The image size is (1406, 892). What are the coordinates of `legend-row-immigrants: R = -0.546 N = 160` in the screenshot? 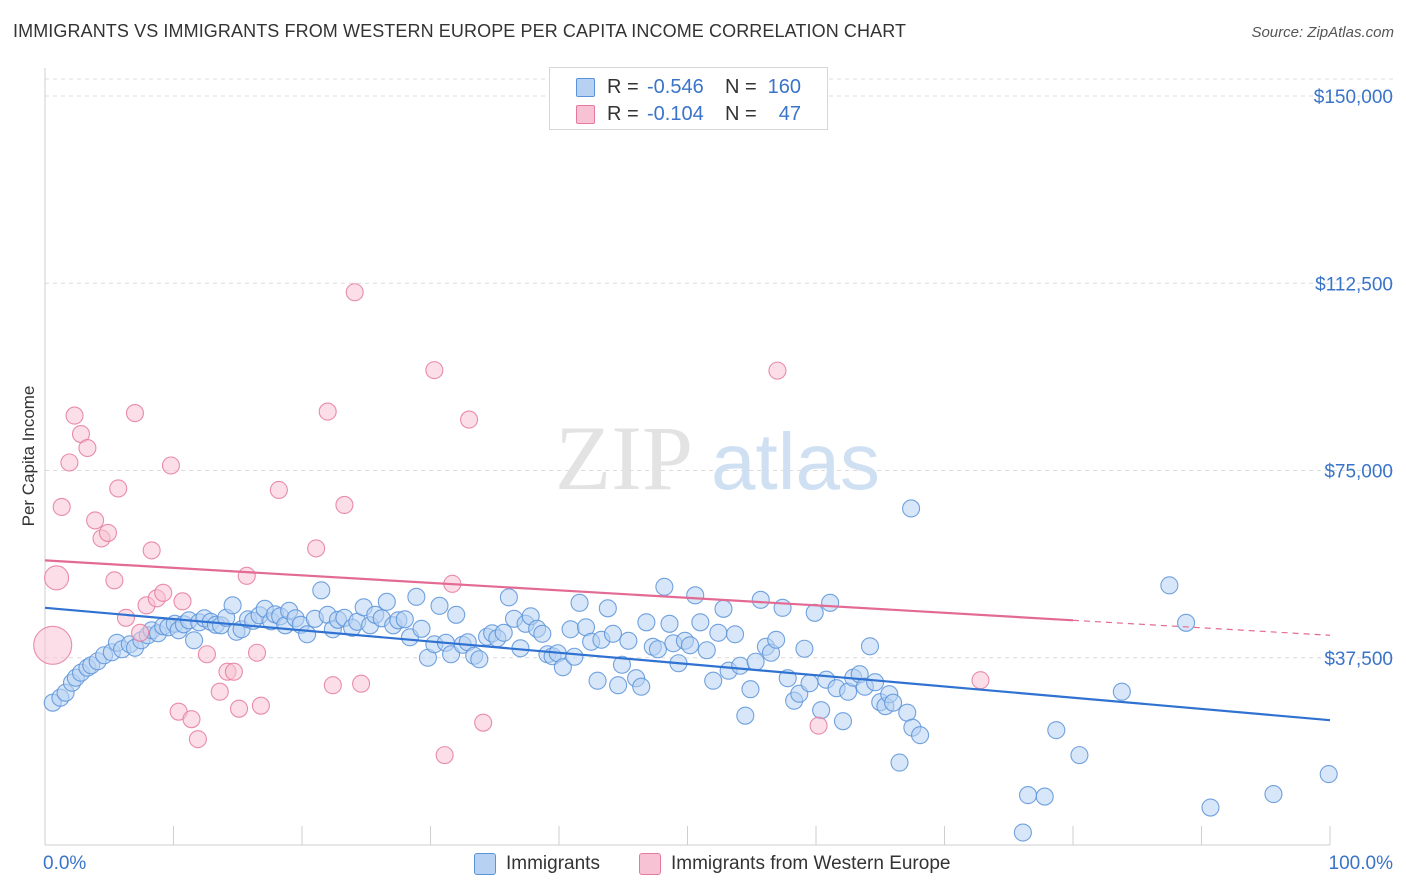 It's located at (688, 87).